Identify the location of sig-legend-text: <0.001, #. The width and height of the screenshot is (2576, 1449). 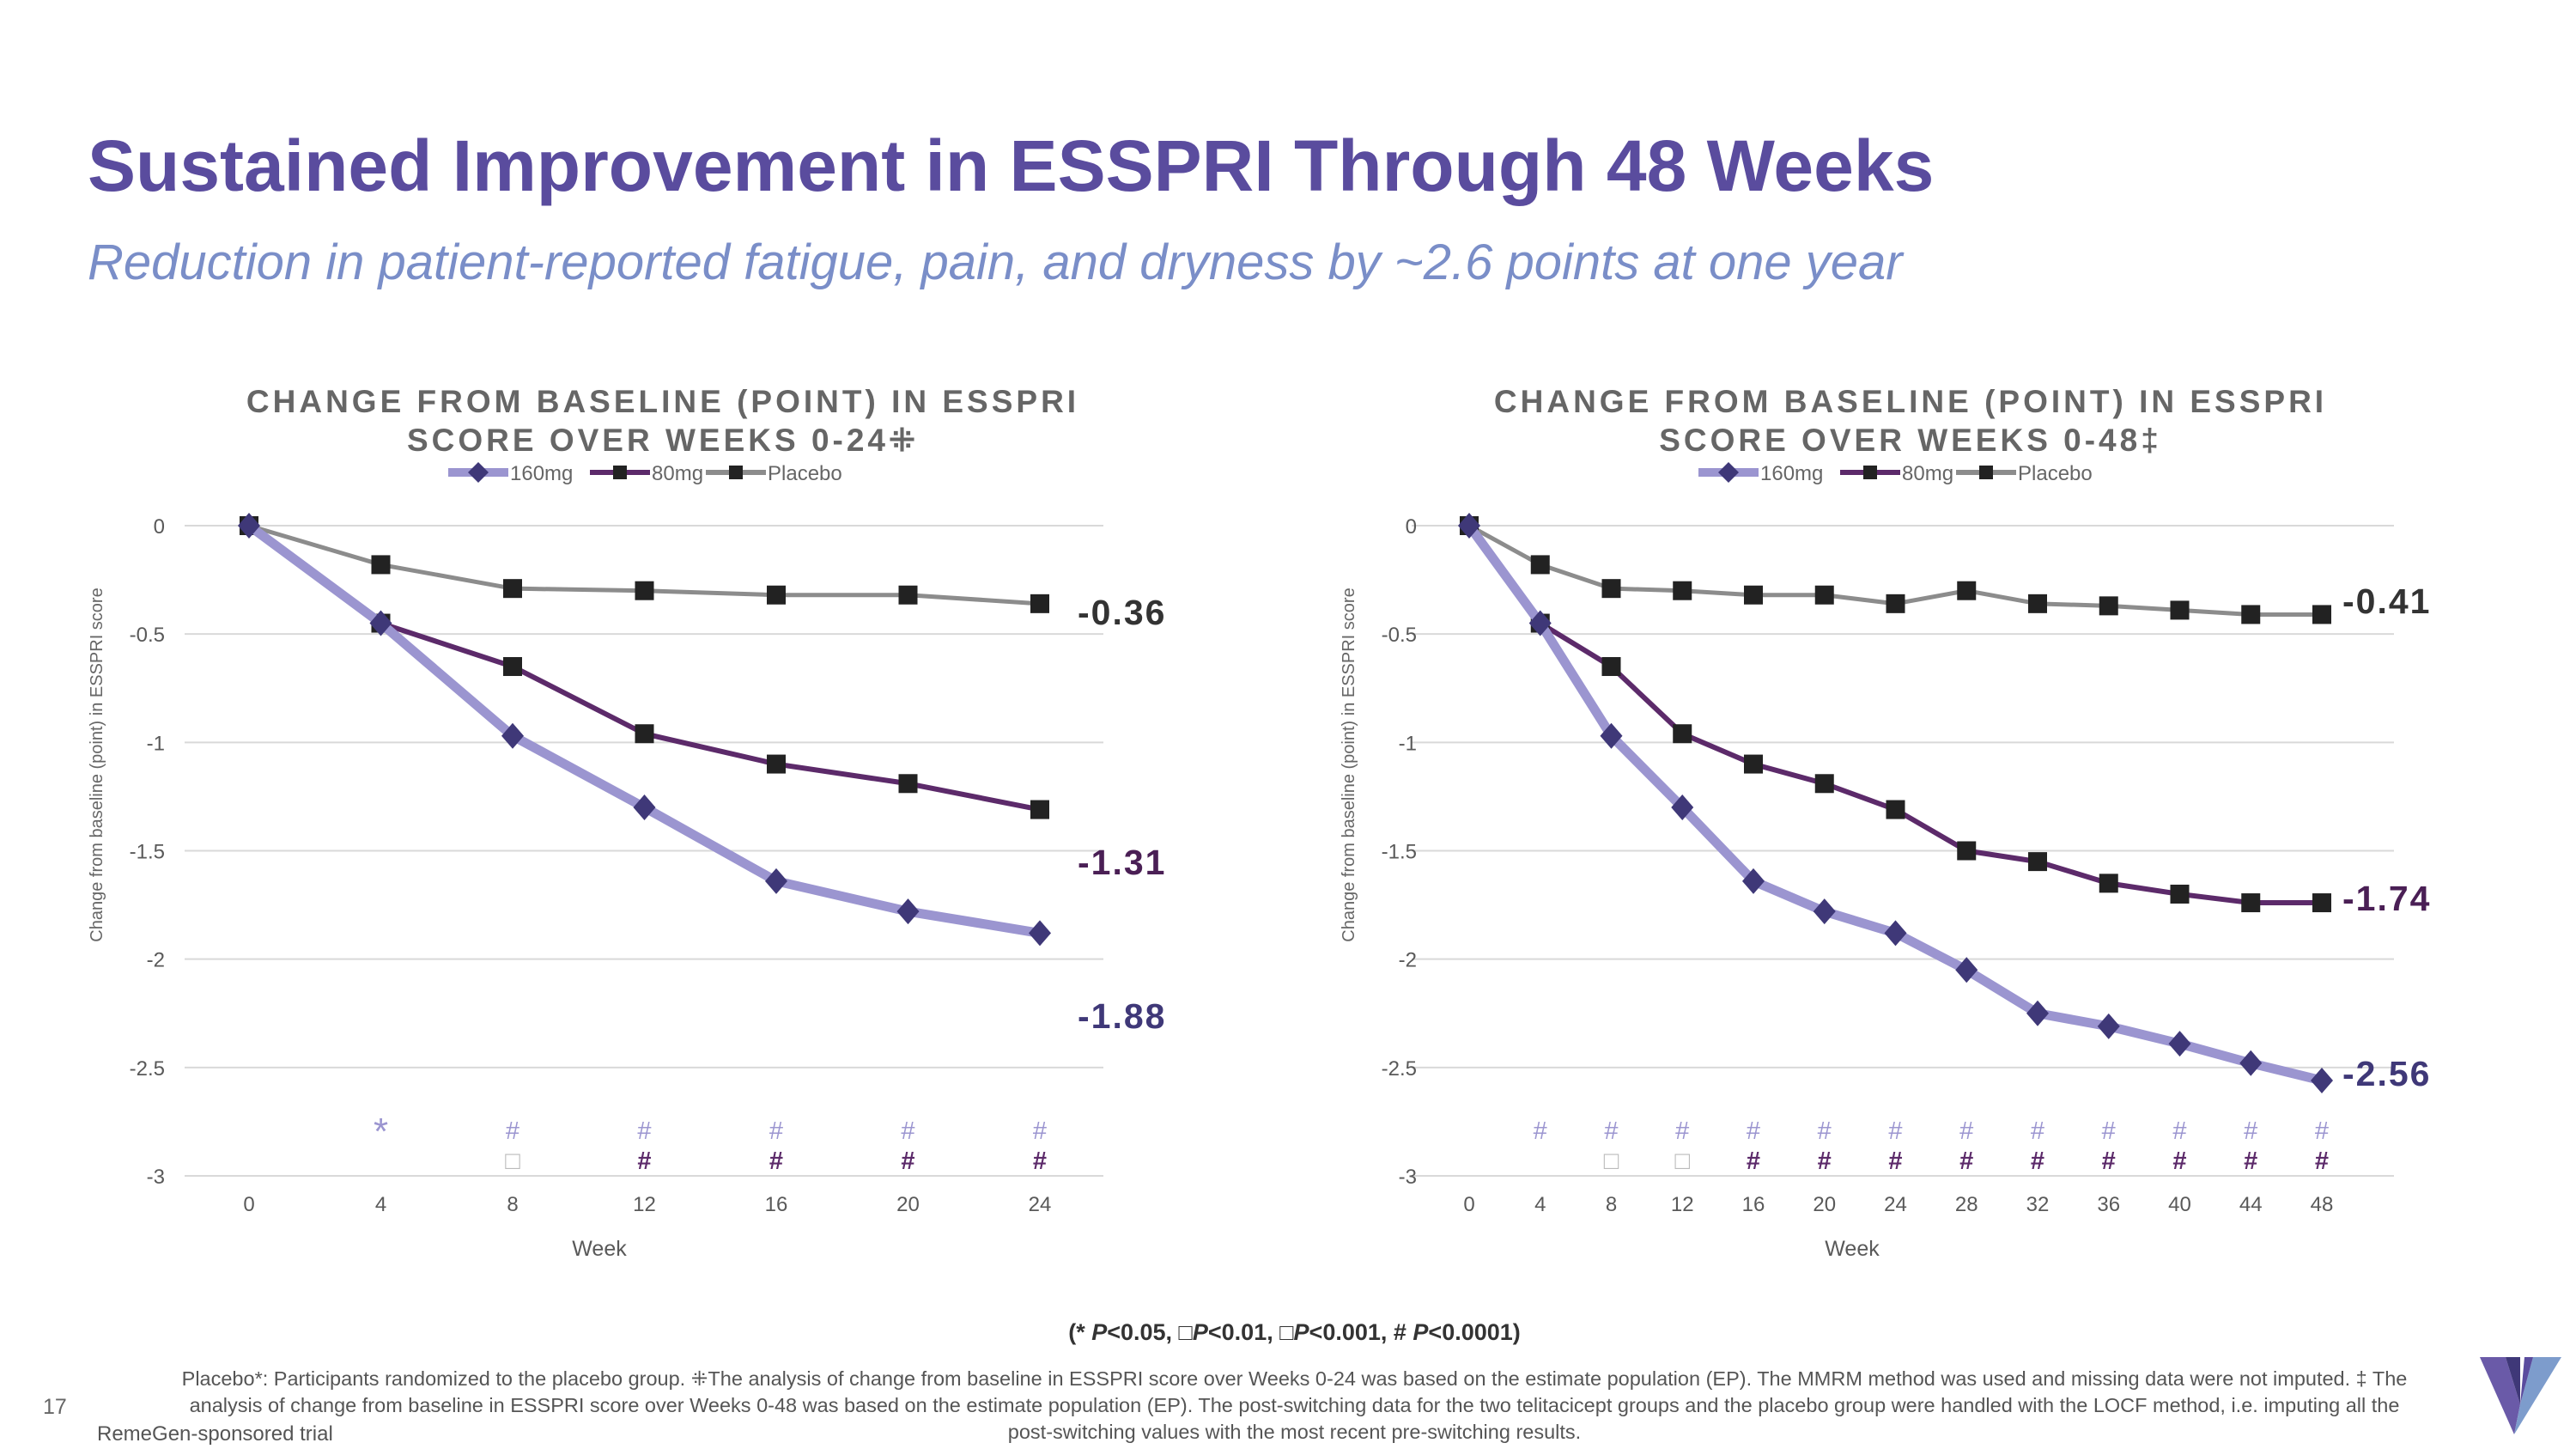
(1361, 1332).